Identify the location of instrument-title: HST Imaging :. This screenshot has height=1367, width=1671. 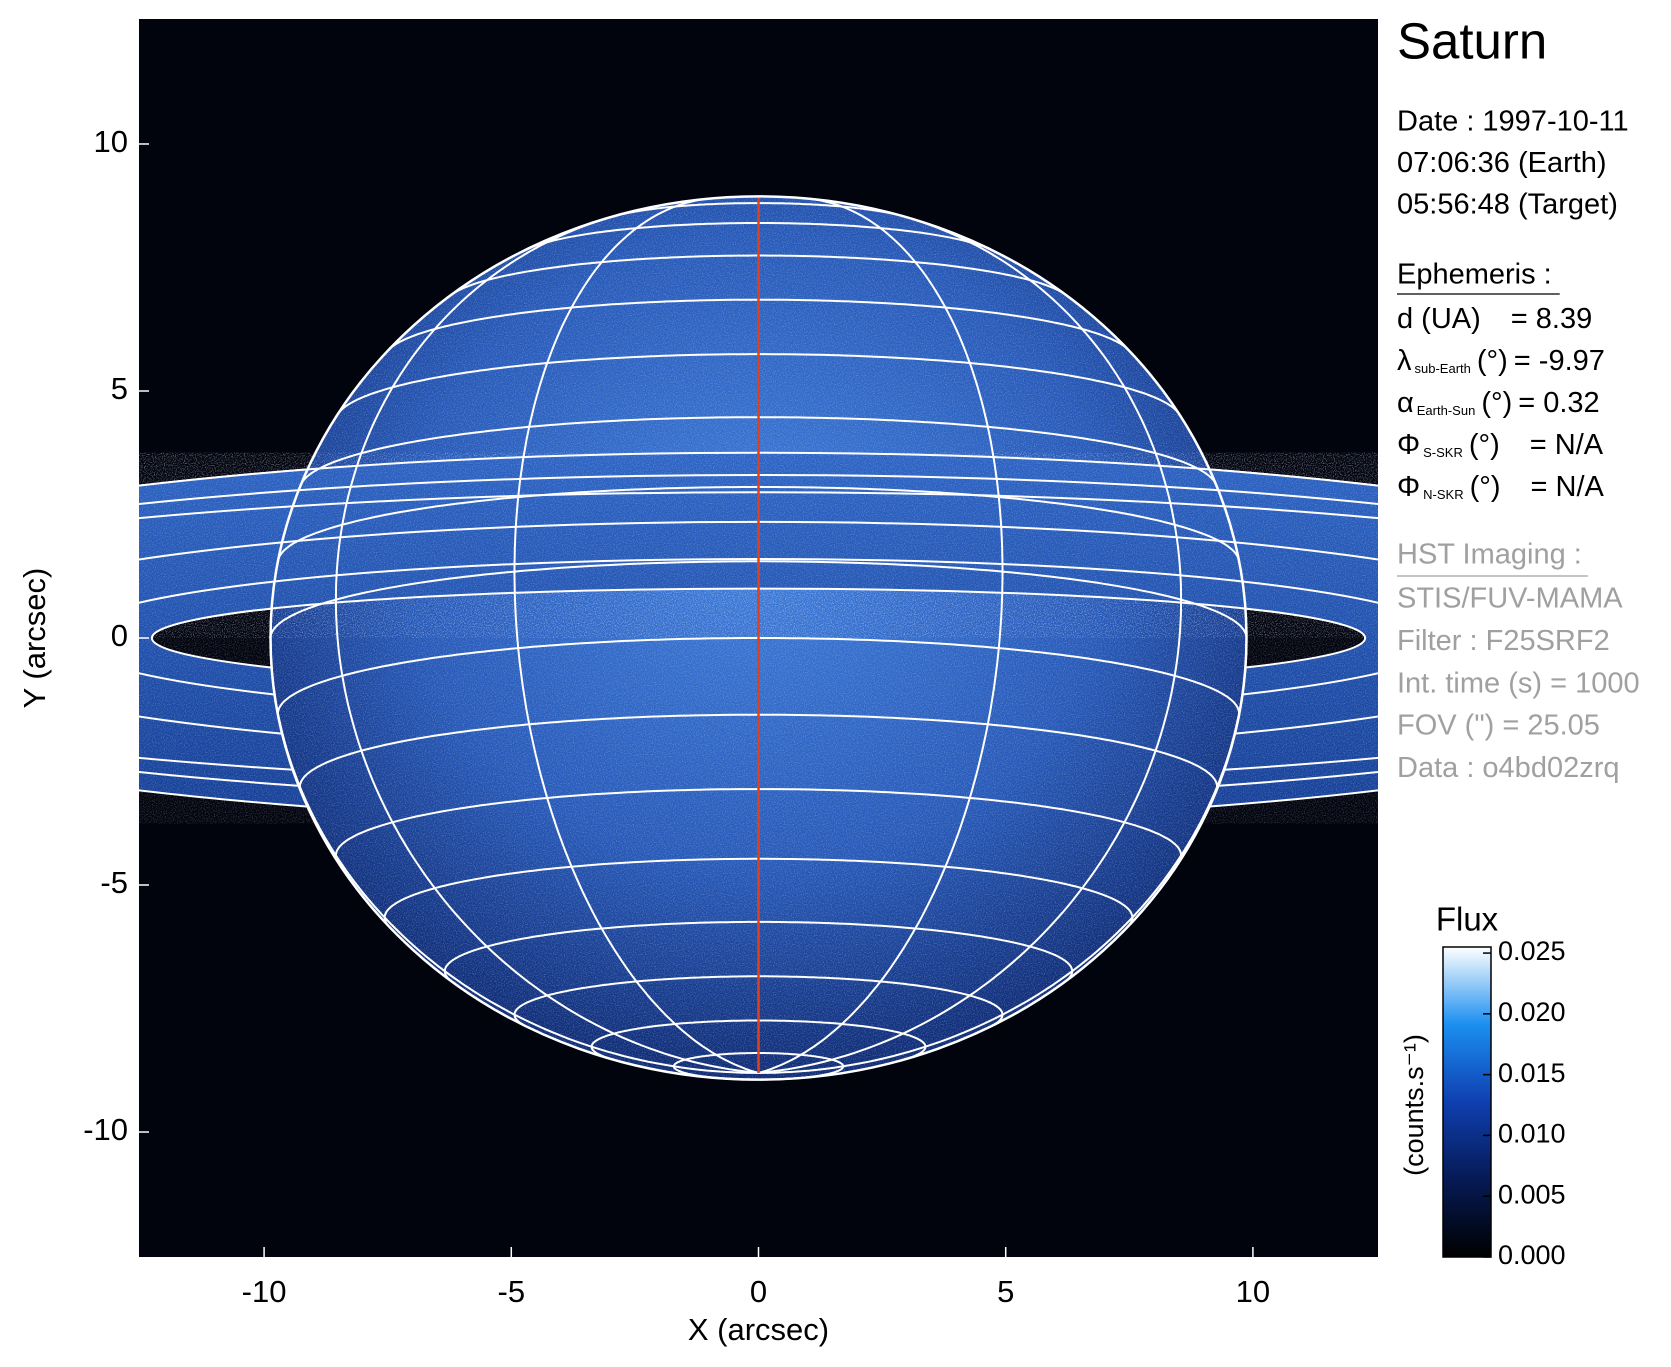
(1489, 555).